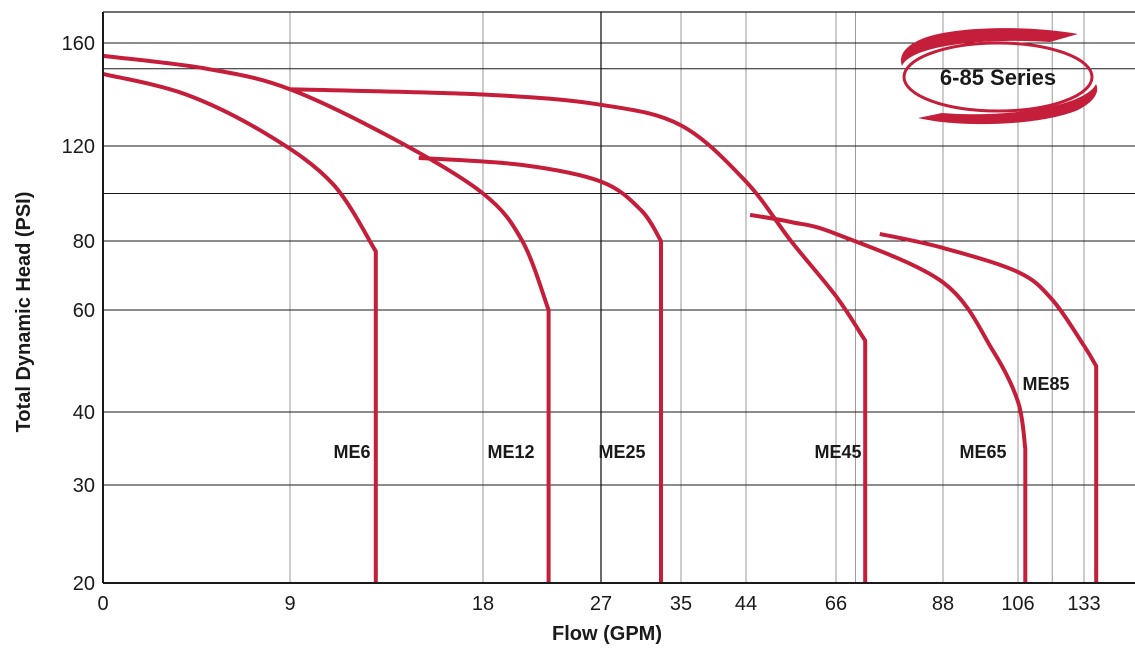 This screenshot has height=650, width=1135. I want to click on x-tick-label: 106, so click(1017, 604).